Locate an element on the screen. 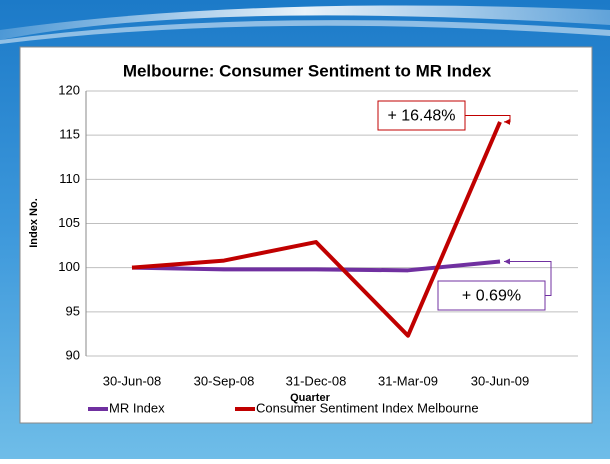  annotation-box is located at coordinates (491, 295).